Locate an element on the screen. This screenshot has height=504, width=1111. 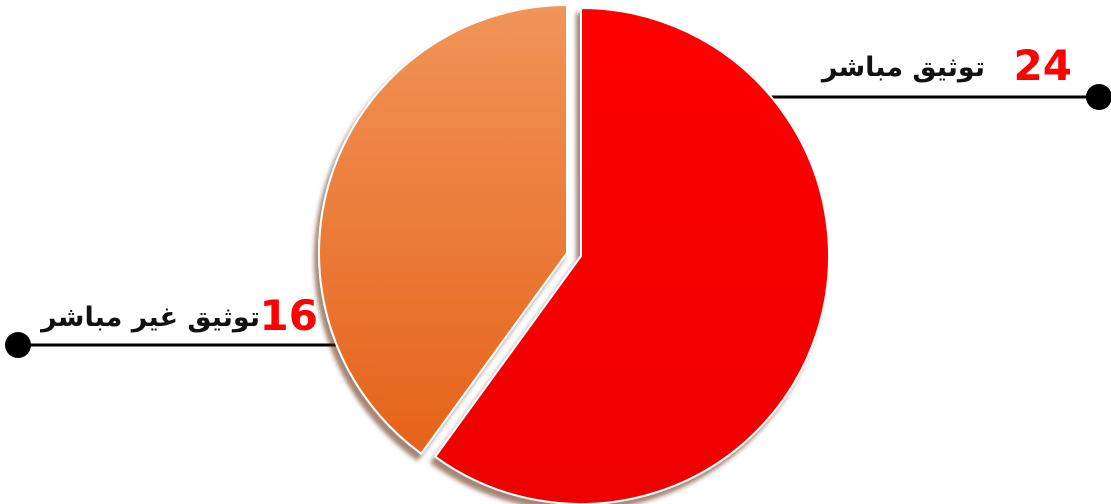
callout-direct is located at coordinates (938, 97).